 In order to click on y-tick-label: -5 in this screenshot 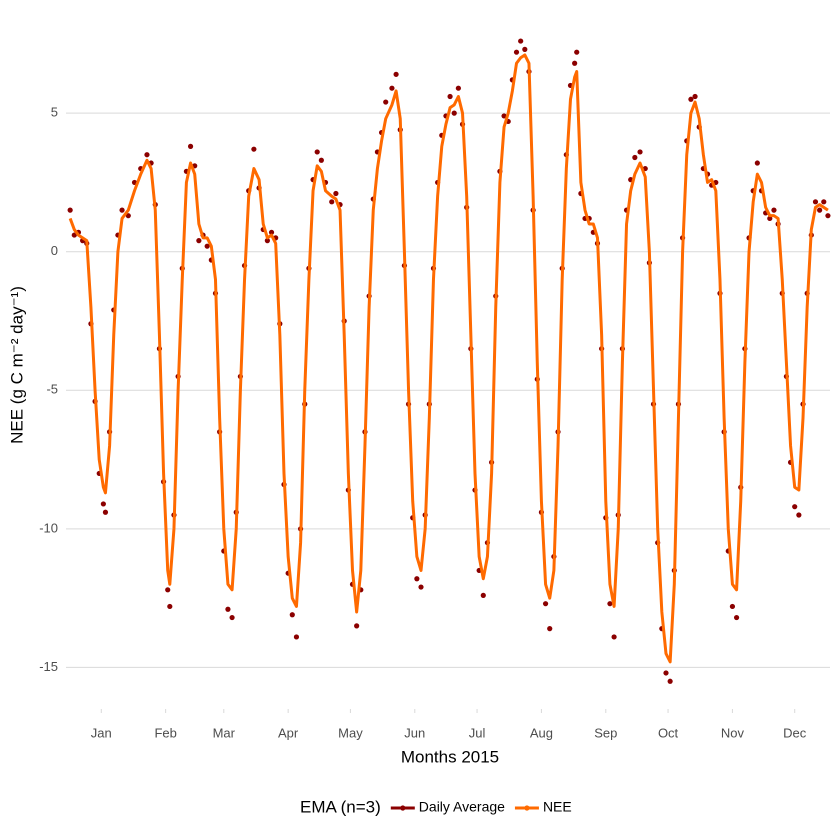, I will do `click(52, 389)`.